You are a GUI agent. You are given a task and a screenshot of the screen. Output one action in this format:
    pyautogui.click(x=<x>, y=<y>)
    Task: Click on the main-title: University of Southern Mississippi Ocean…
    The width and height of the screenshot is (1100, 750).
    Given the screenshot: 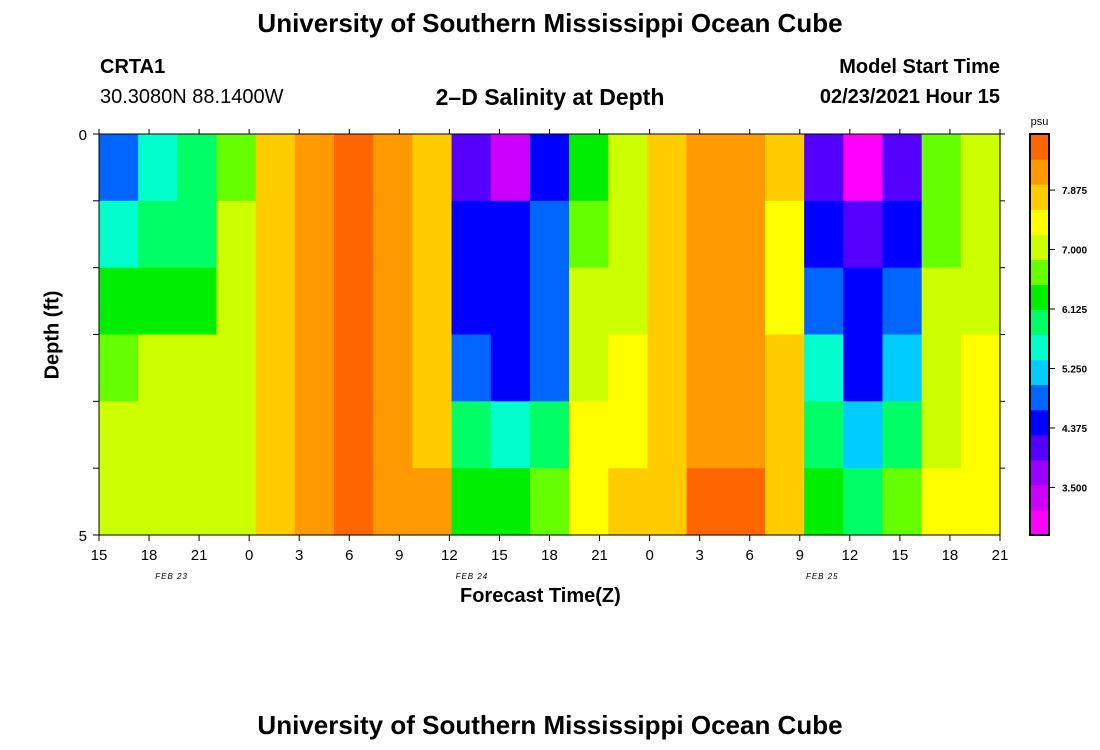 What is the action you would take?
    pyautogui.click(x=550, y=23)
    